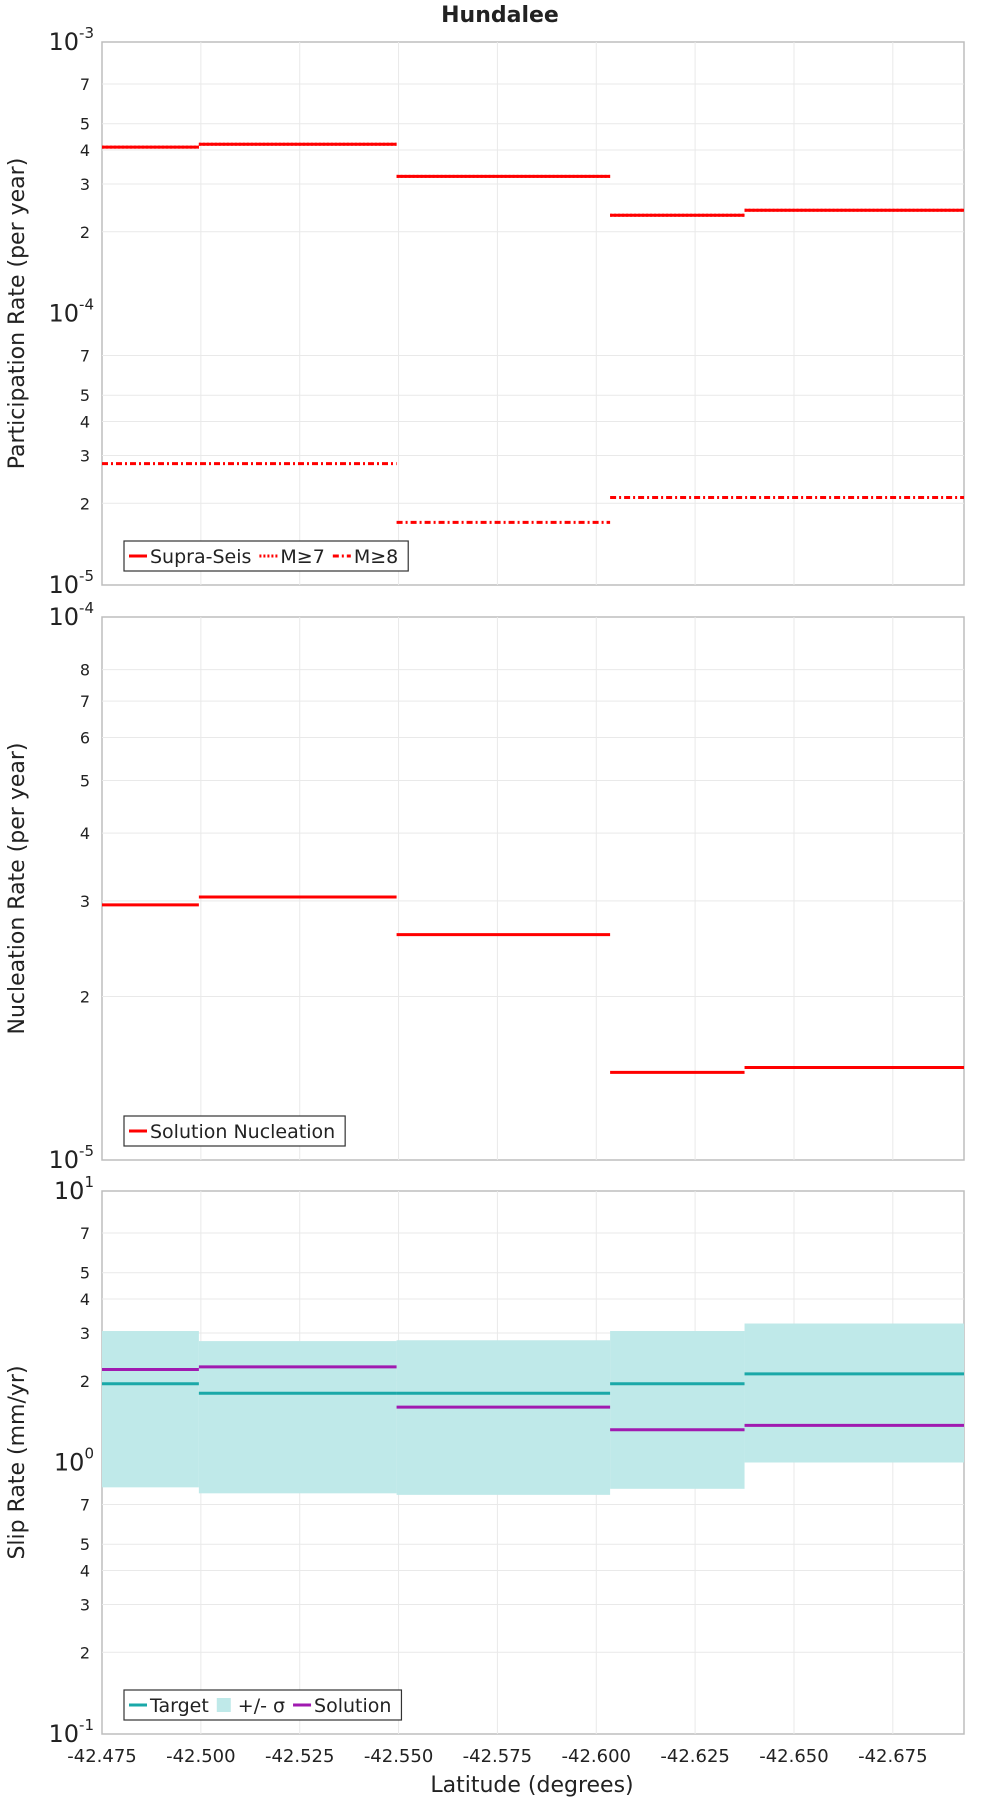 The image size is (1000, 1804). What do you see at coordinates (500, 15) in the screenshot?
I see `chart-title: Hundalee` at bounding box center [500, 15].